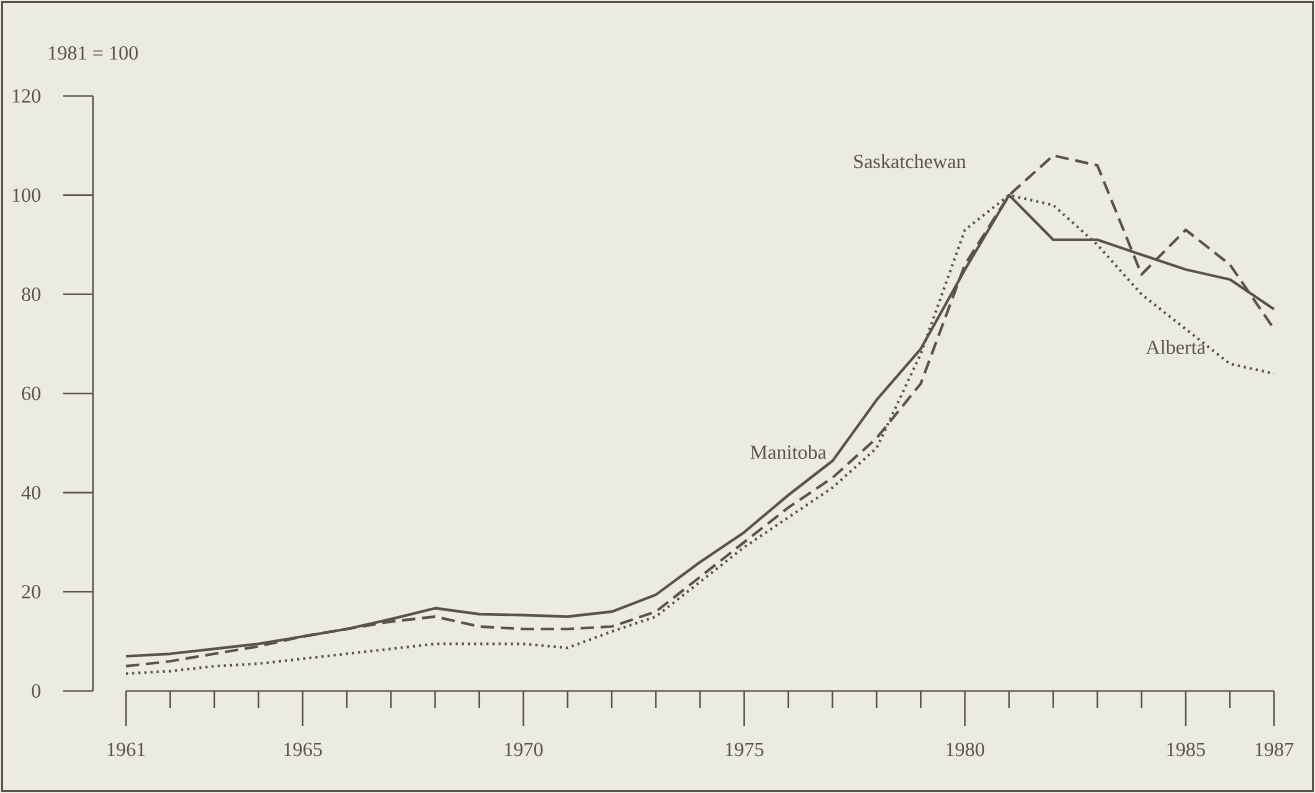  Describe the element at coordinates (31, 592) in the screenshot. I see `y-tick-label: 20` at that location.